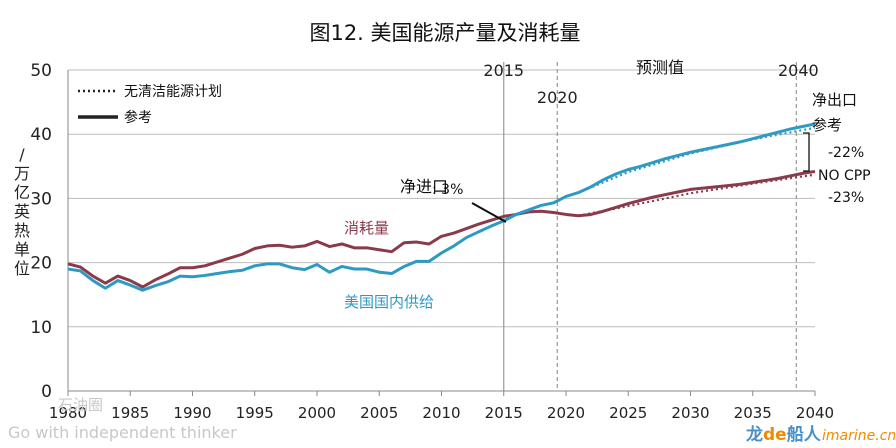 This screenshot has height=448, width=896. Describe the element at coordinates (557, 97) in the screenshot. I see `vline-label-2020: 2020` at that location.